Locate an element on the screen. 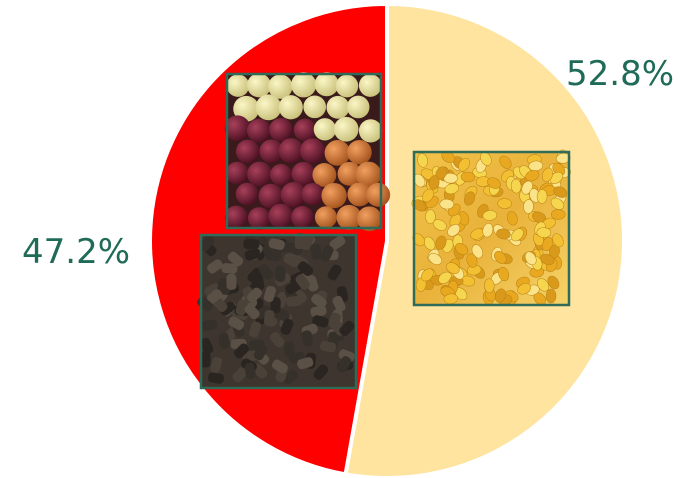 The height and width of the screenshot is (478, 699). pellets-photo-frame is located at coordinates (278, 311).